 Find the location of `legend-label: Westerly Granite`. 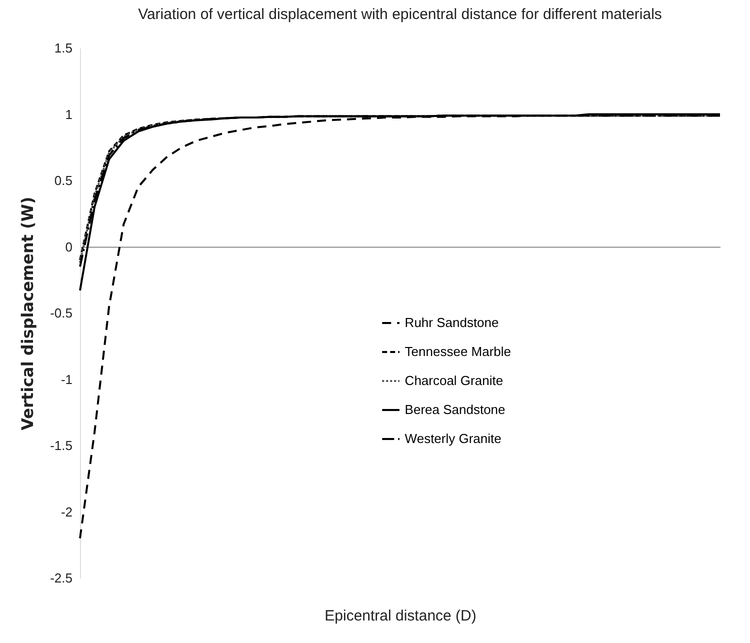

legend-label: Westerly Granite is located at coordinates (453, 438).